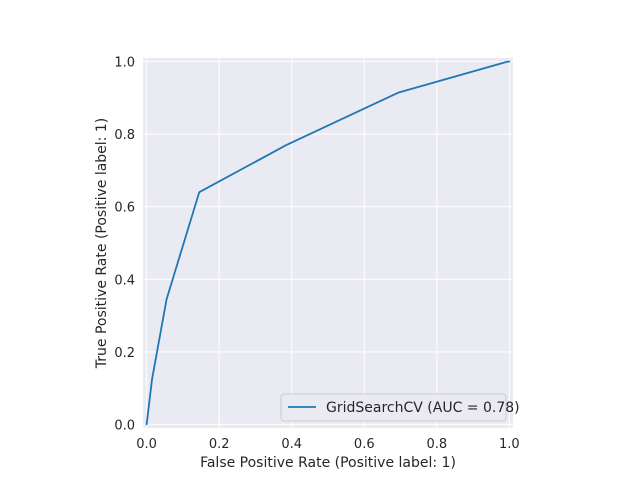 This screenshot has height=480, width=640. Describe the element at coordinates (146, 444) in the screenshot. I see `x-tick-label: 0.0` at that location.